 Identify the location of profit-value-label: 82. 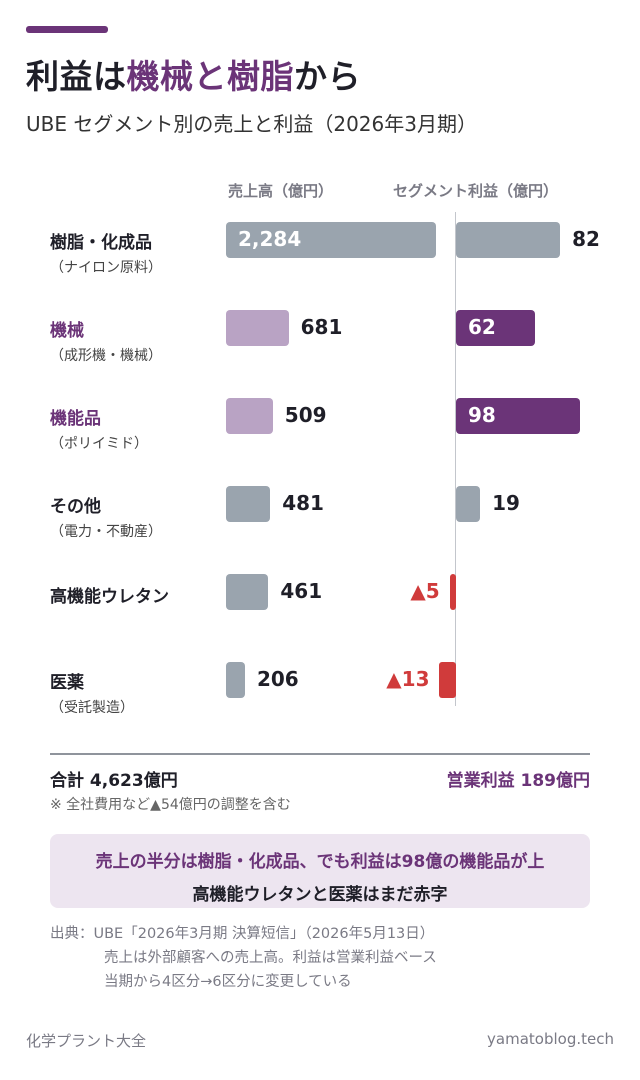
(586, 239).